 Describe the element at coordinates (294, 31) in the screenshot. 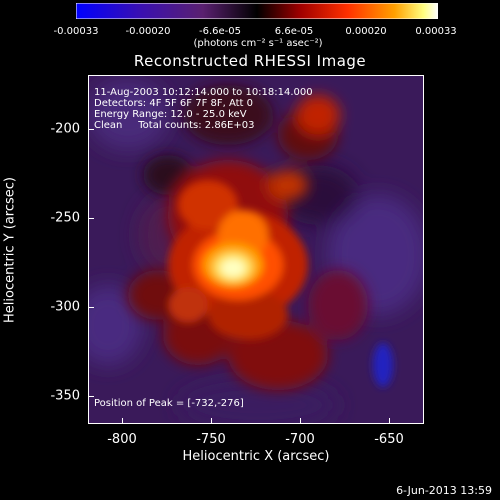

I see `colorbar-tick: 6.6e-05` at that location.